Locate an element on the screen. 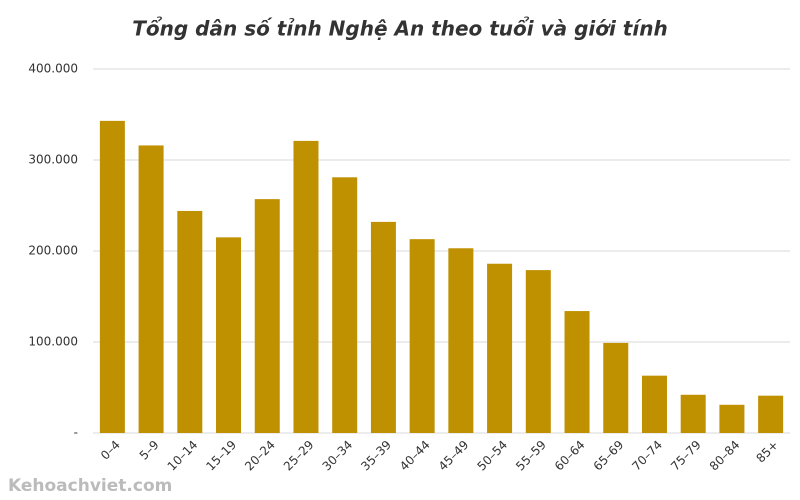 Image resolution: width=800 pixels, height=500 pixels. x-tick-label: 65–69 is located at coordinates (609, 456).